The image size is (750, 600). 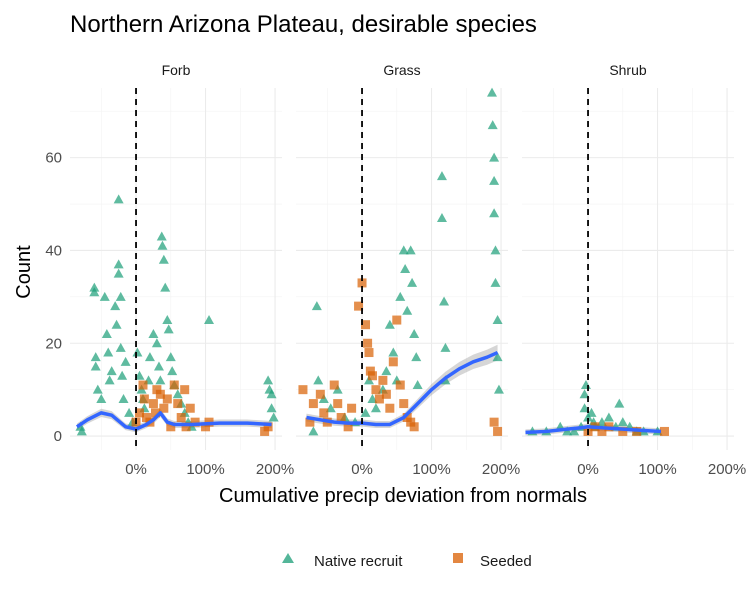 I want to click on facet-label-grass: Grass, so click(x=401, y=70).